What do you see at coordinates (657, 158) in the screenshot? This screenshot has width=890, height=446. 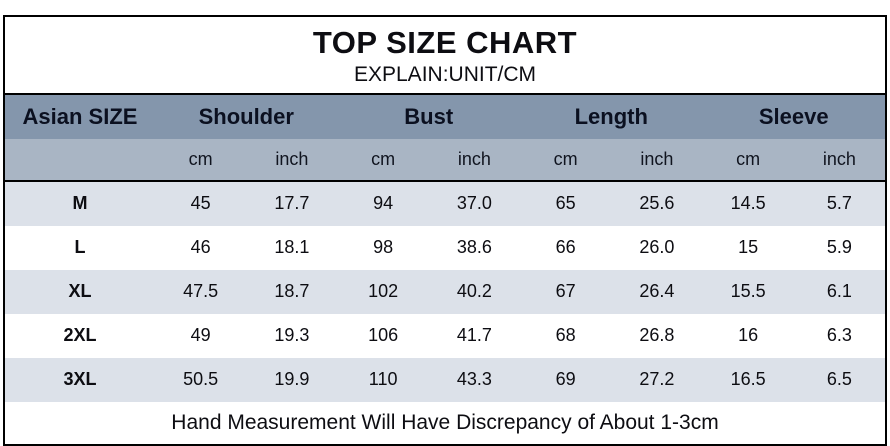 I see `unit-header-length-inch: inch` at bounding box center [657, 158].